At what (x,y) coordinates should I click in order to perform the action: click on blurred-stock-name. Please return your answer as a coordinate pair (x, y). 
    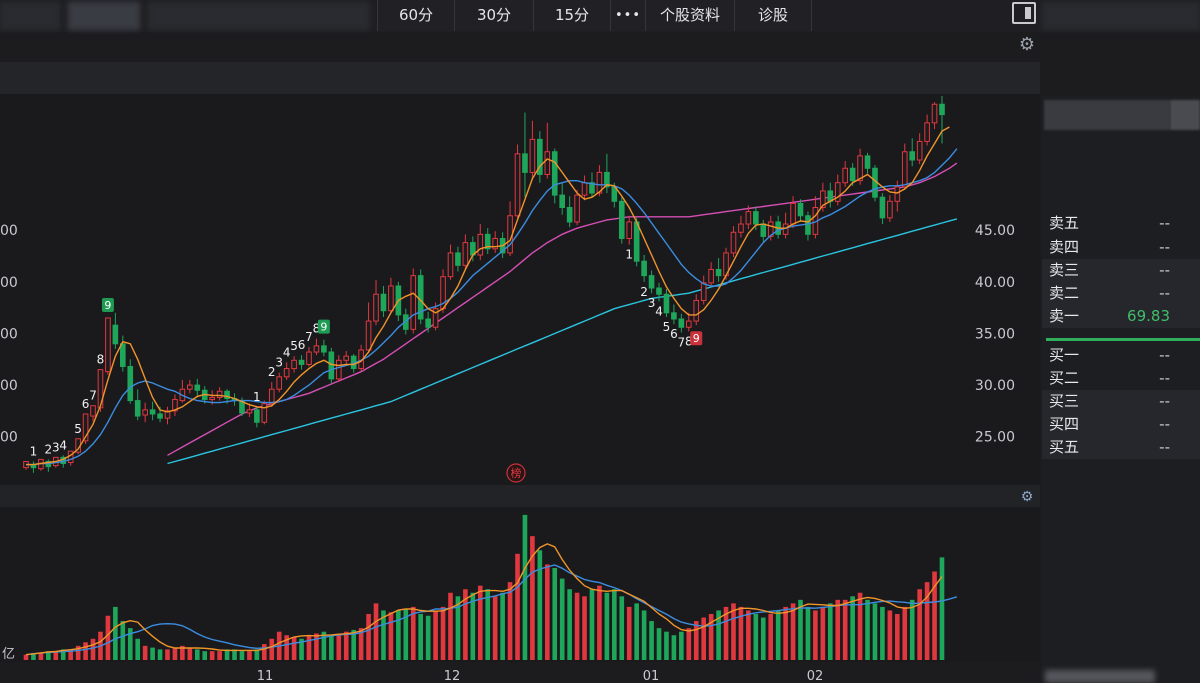
    Looking at the image, I should click on (1100, 676).